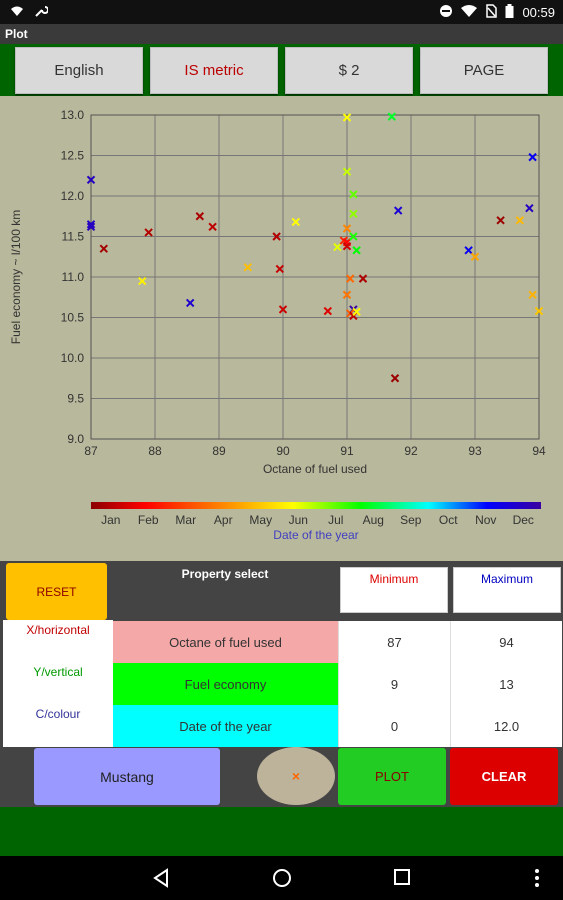 The image size is (563, 900). Describe the element at coordinates (281, 12) in the screenshot. I see `status-bar: 00:59` at that location.